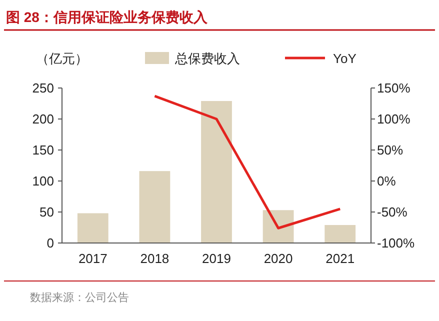  I want to click on x-tick-label: 2019, so click(216, 258).